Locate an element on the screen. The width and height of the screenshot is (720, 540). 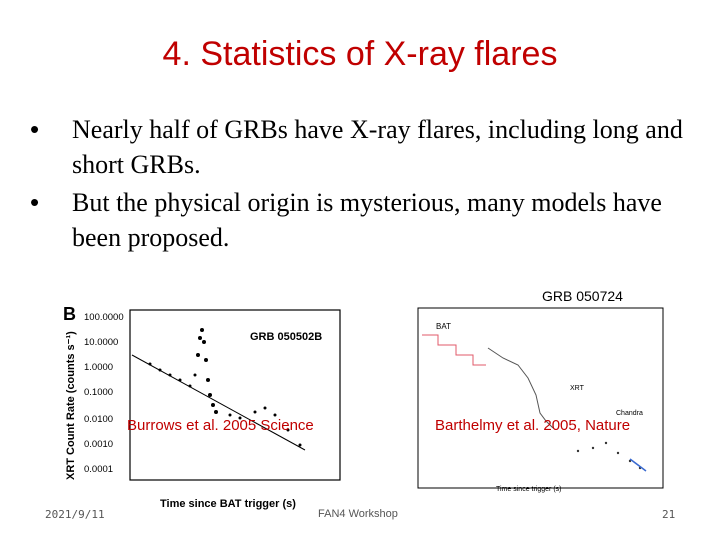
footer-date: 2021/9/11 is located at coordinates (75, 514).